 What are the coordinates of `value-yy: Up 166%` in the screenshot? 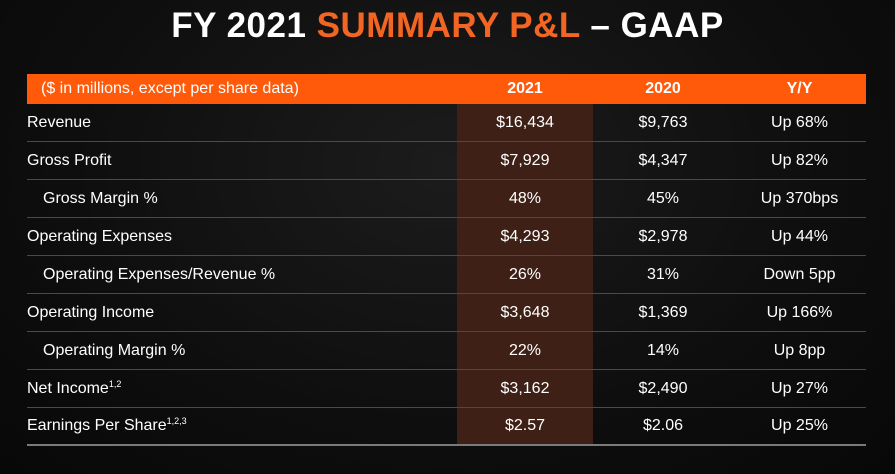 It's located at (799, 312).